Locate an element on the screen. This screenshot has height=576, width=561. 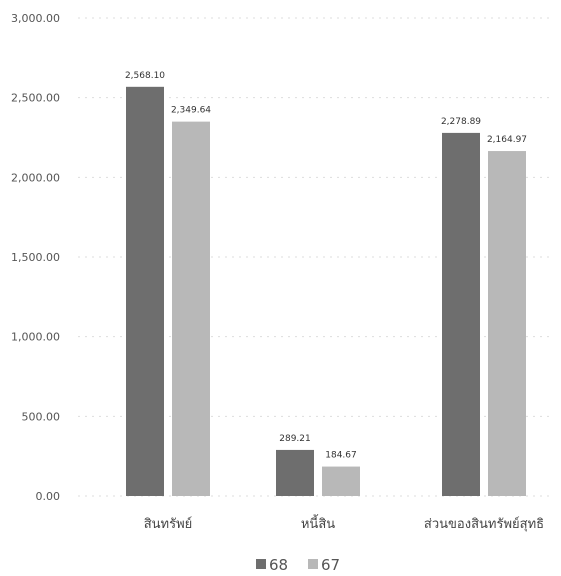
category-label: สินทรัพย์ is located at coordinates (168, 524).